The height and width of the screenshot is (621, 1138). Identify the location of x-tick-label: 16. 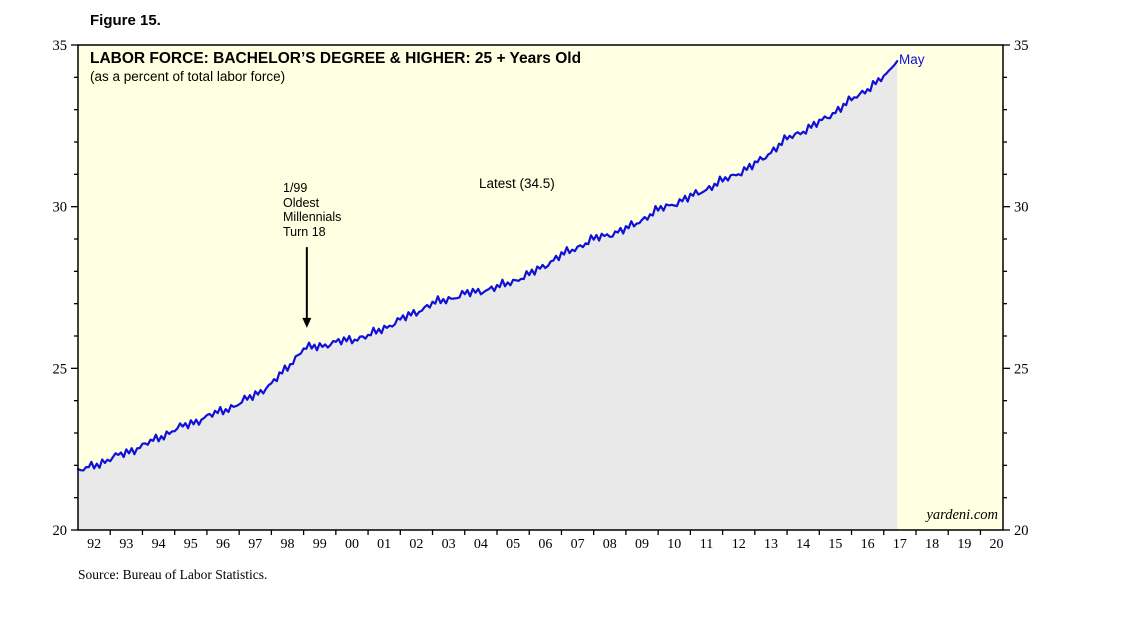
(868, 544).